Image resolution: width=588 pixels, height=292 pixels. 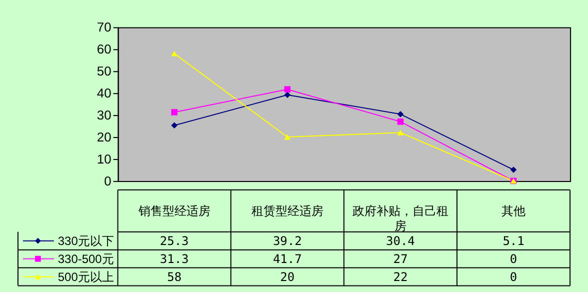 I want to click on legend-label: 330-500元, so click(x=86, y=259).